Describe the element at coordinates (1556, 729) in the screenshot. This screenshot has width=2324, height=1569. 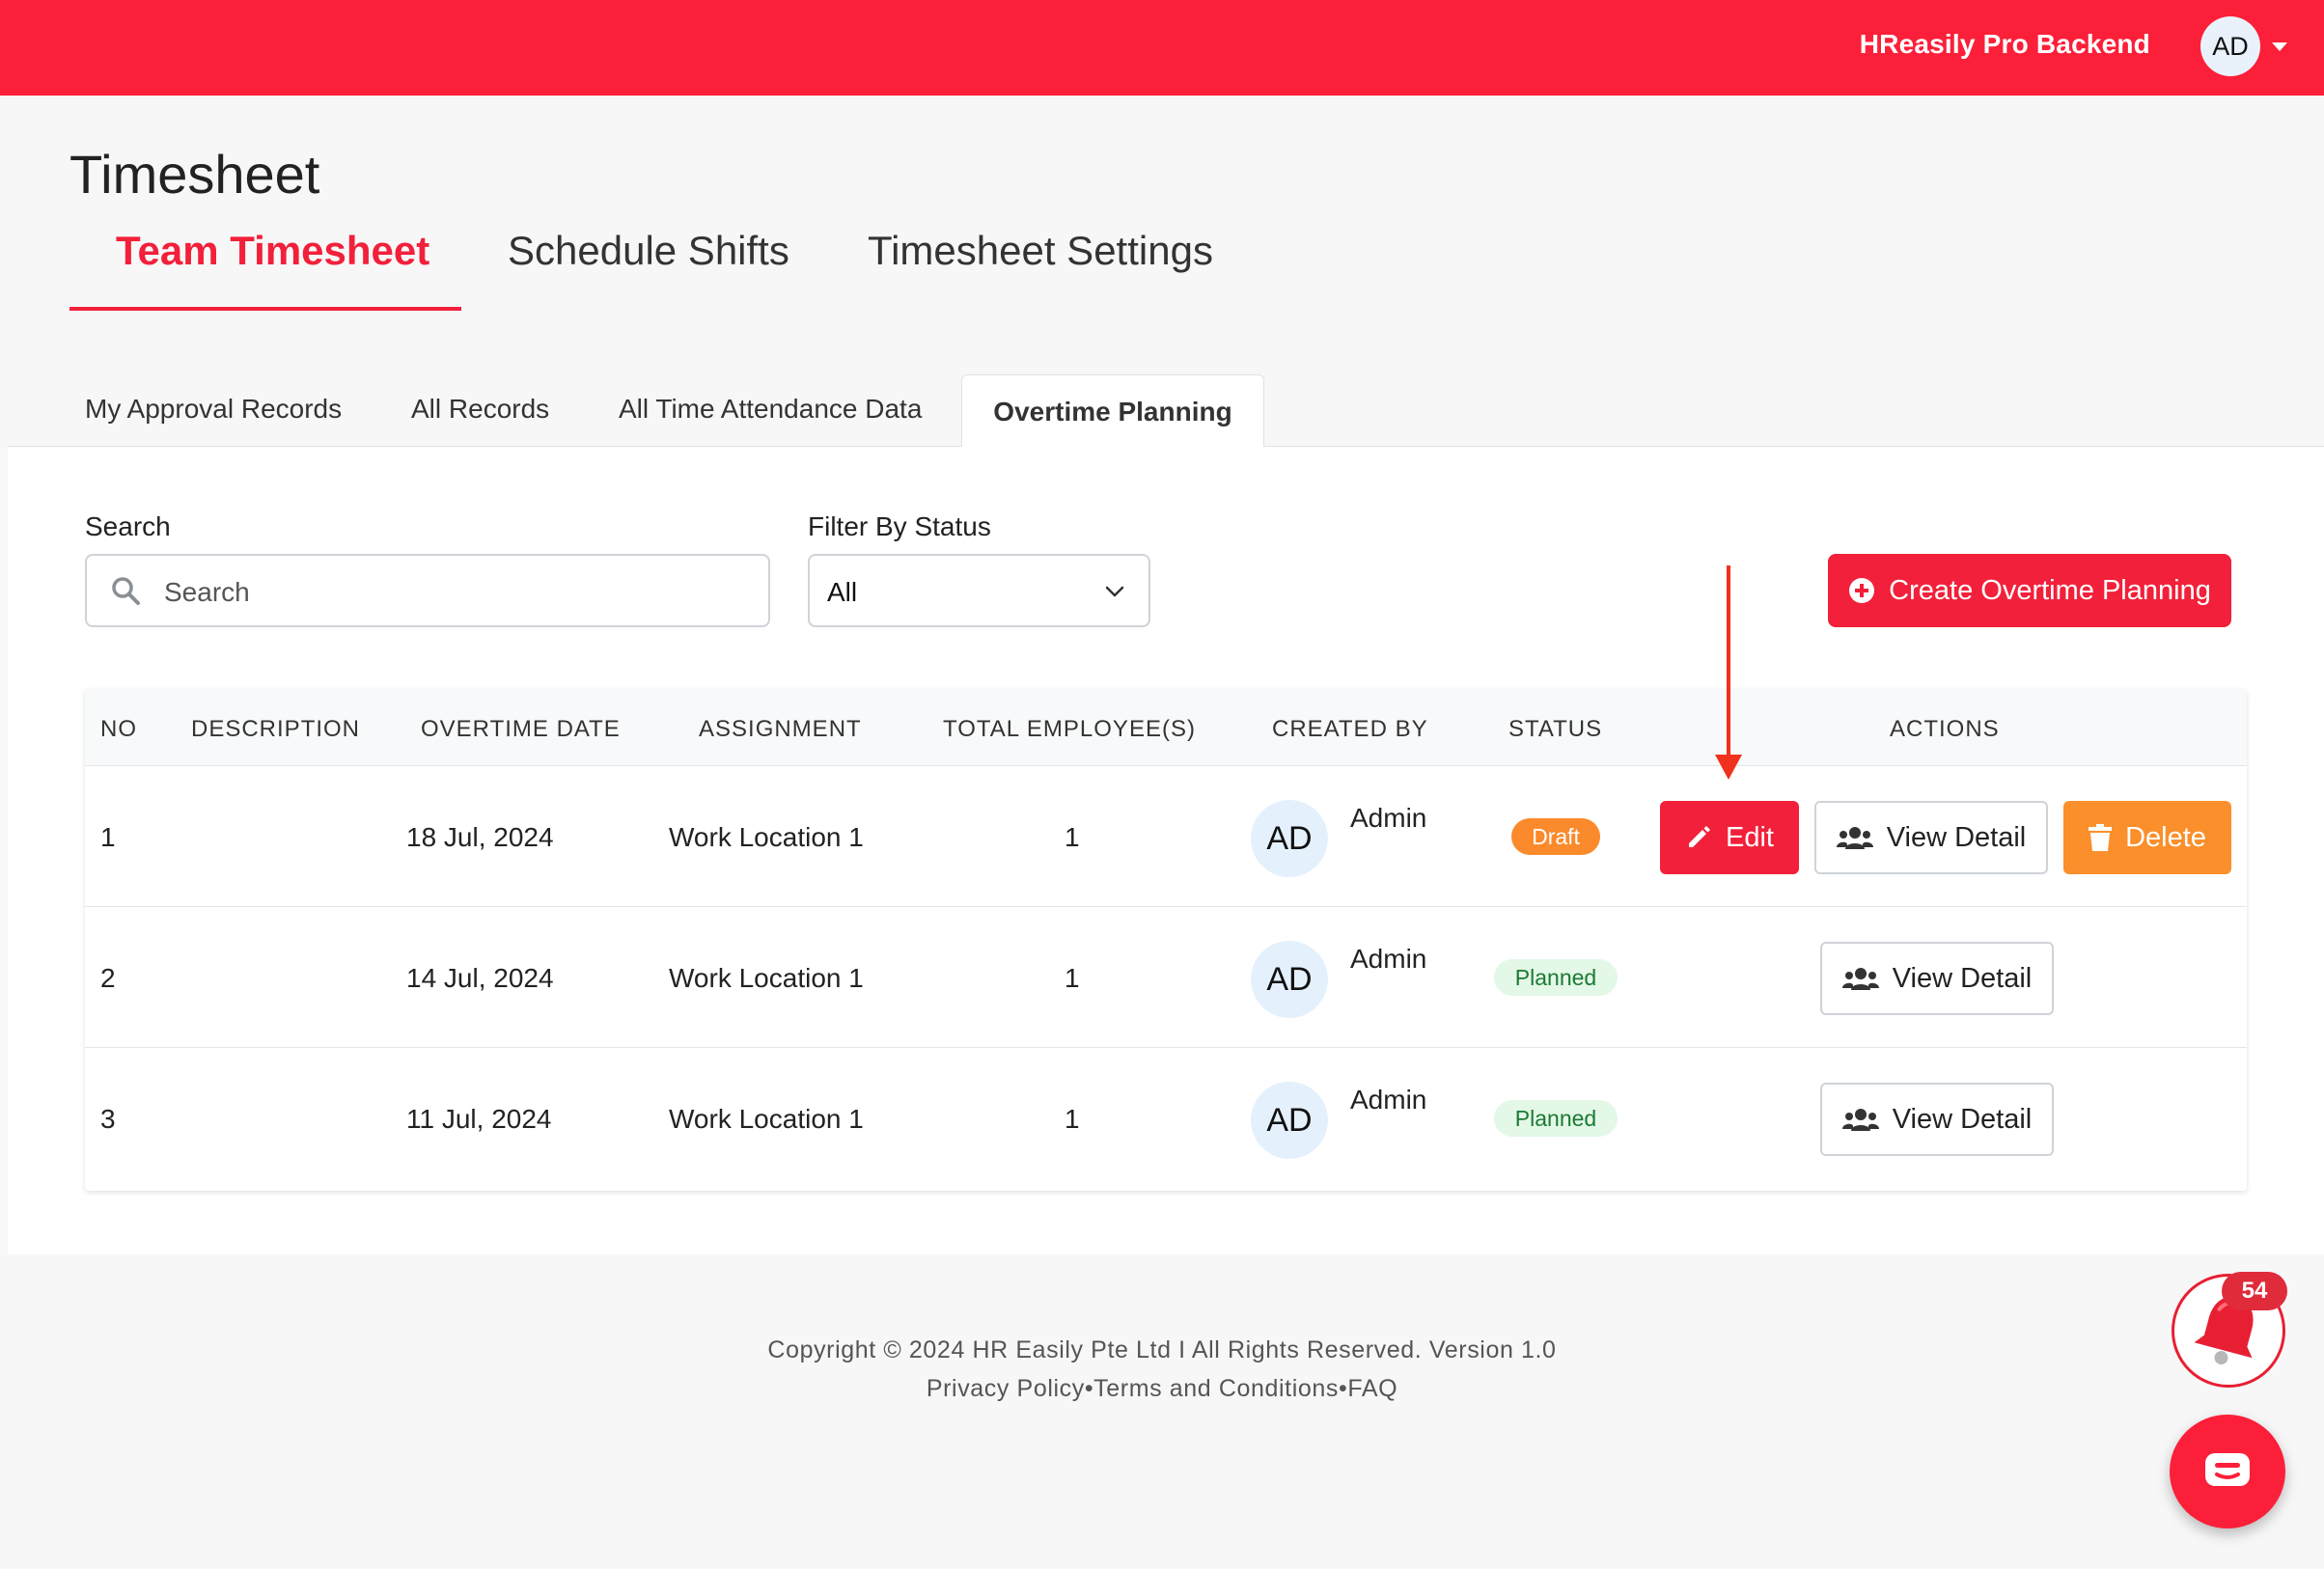
I see `header-status: STATUS` at that location.